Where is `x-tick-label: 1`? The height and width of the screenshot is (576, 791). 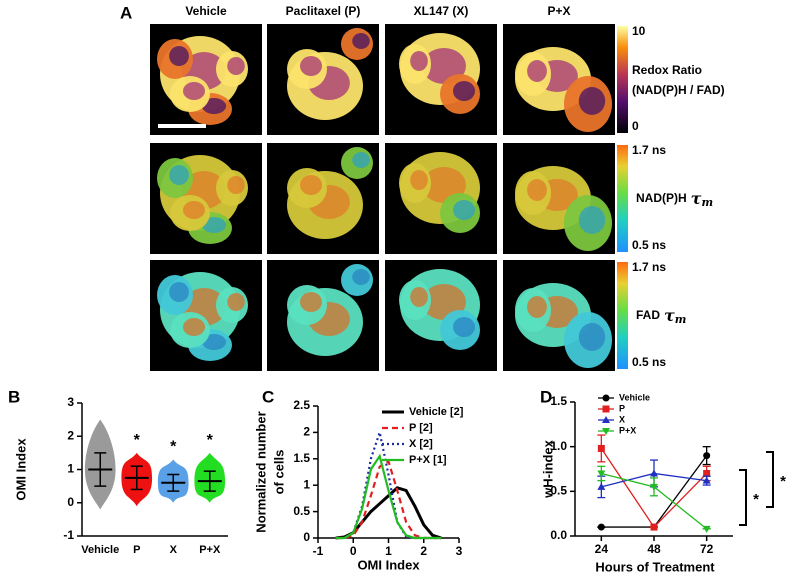
x-tick-label: 1 is located at coordinates (388, 551).